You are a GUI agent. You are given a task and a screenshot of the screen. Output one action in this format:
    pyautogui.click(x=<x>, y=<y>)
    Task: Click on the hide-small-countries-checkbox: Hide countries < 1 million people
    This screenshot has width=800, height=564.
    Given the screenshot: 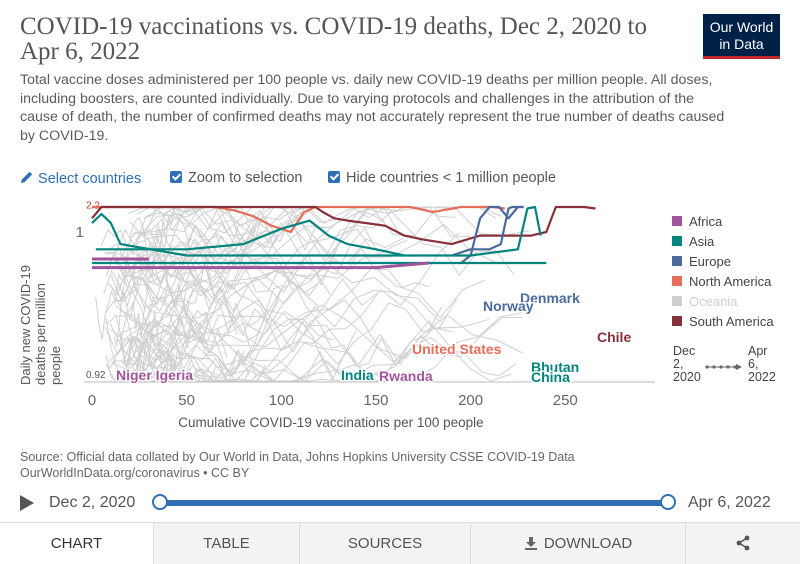 What is the action you would take?
    pyautogui.click(x=442, y=178)
    